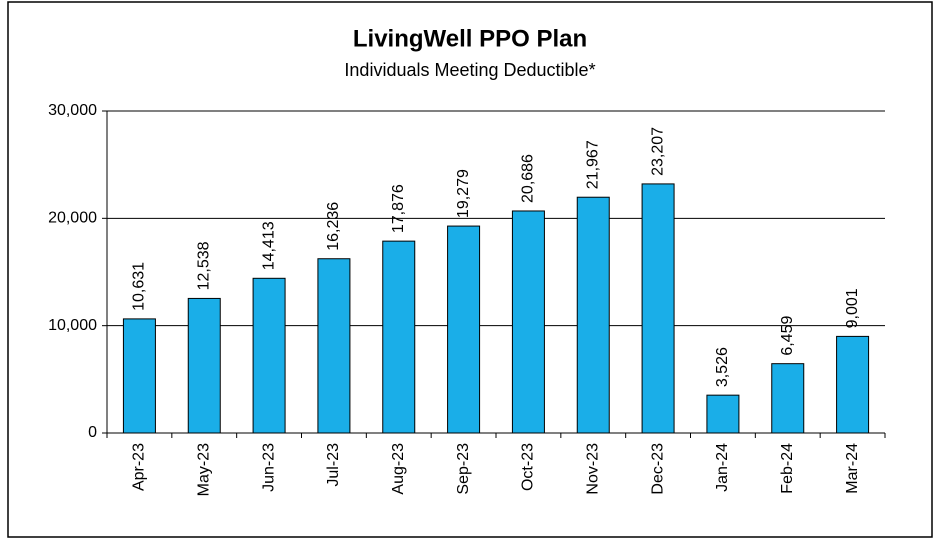  Describe the element at coordinates (657, 469) in the screenshot. I see `x-tick-label: Dec-23` at that location.